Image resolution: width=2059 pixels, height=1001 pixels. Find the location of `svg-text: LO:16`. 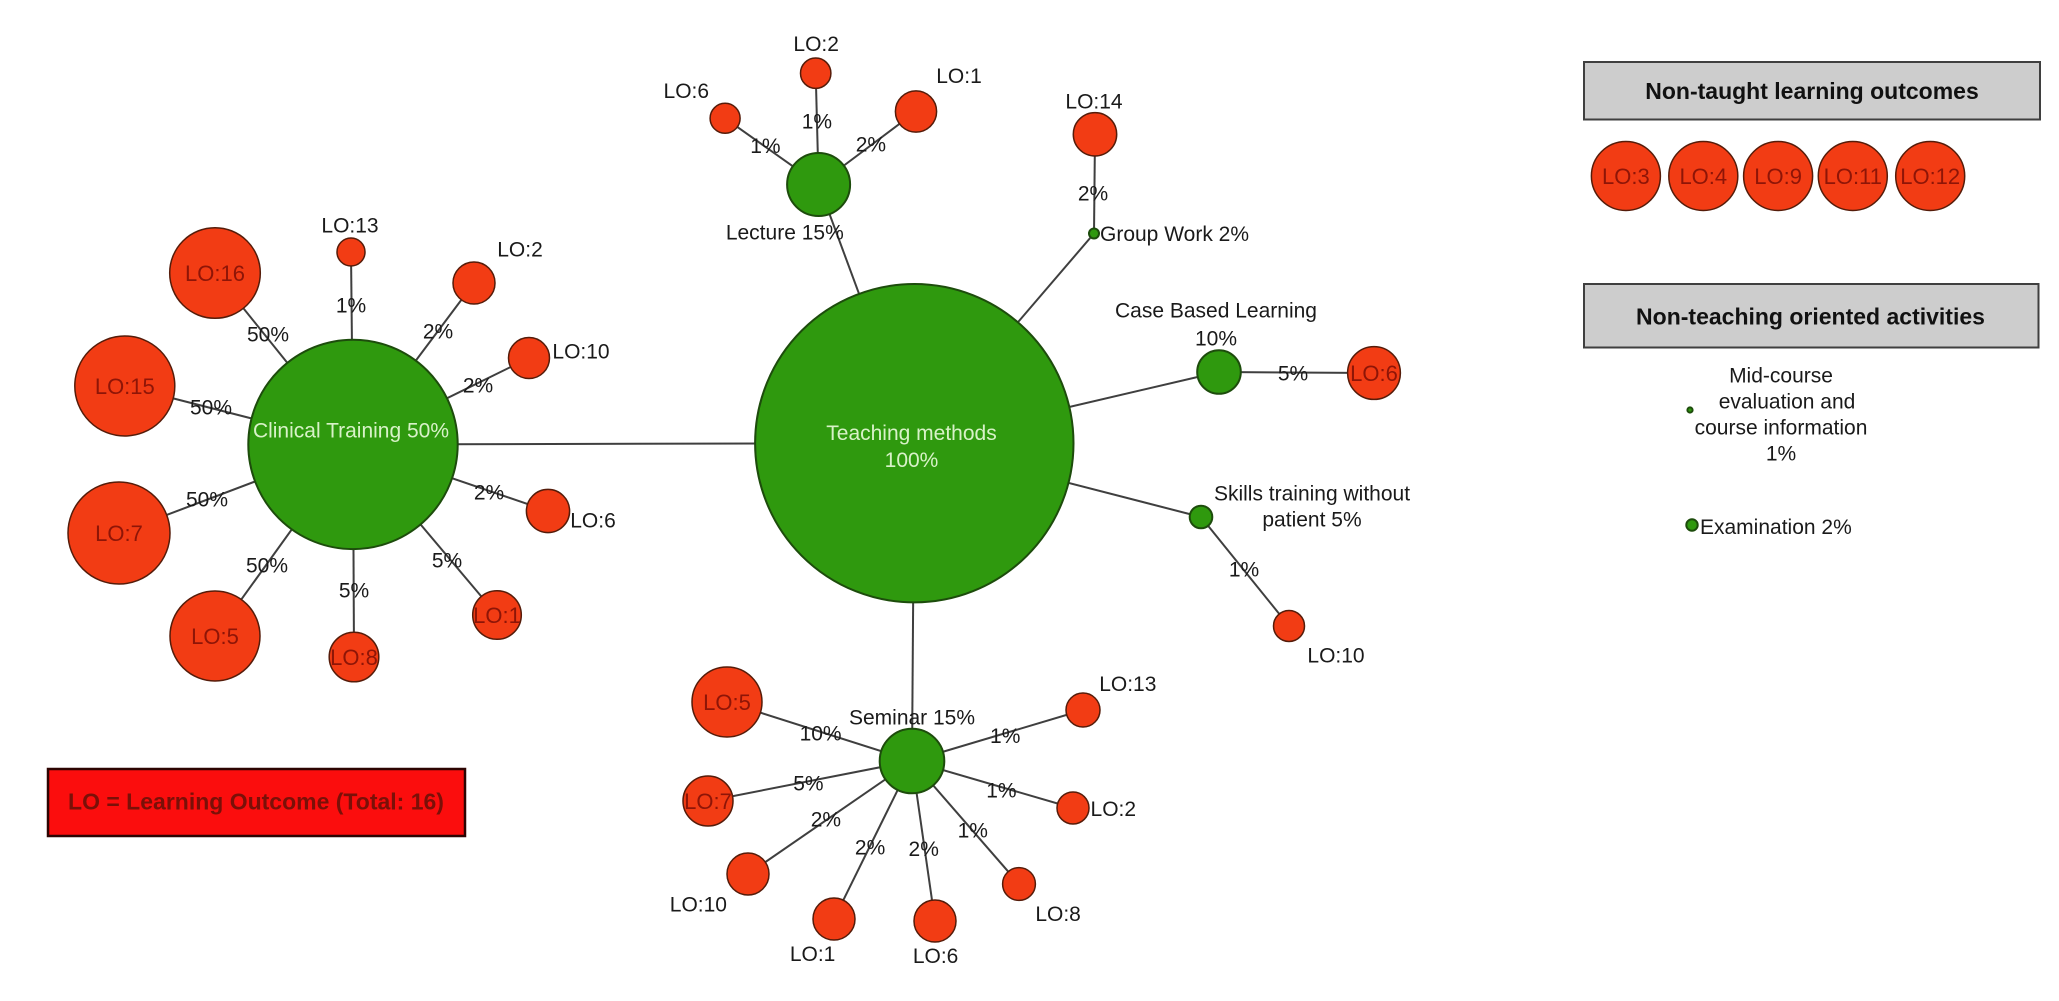

svg-text: LO:16 is located at coordinates (215, 273).